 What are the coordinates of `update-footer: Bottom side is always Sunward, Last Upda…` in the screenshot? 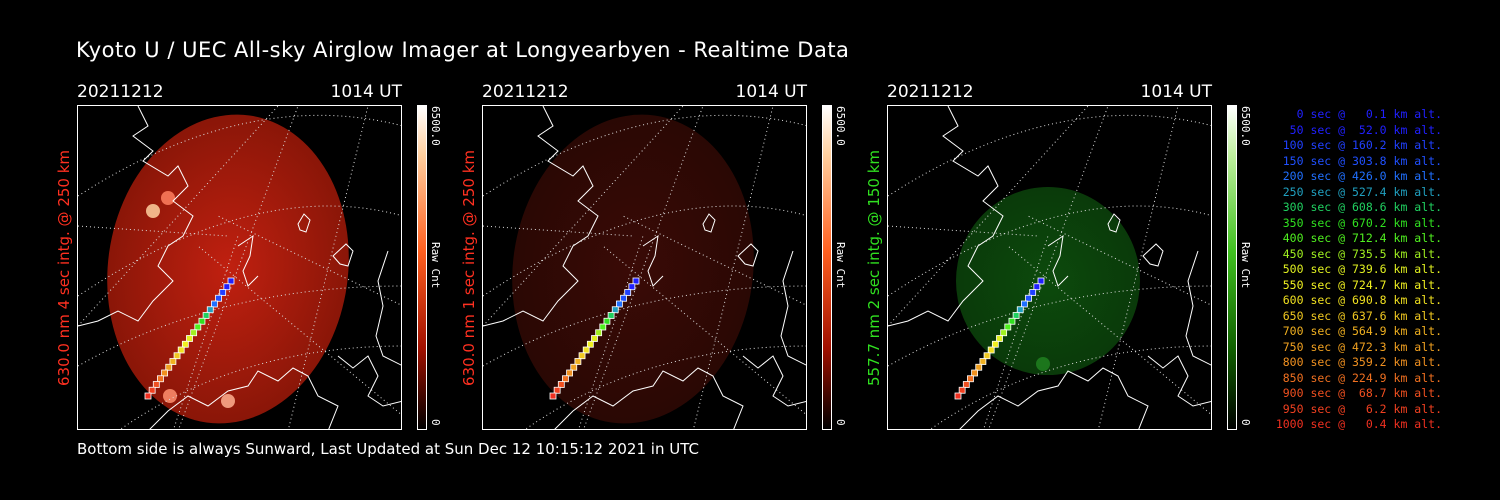 It's located at (388, 449).